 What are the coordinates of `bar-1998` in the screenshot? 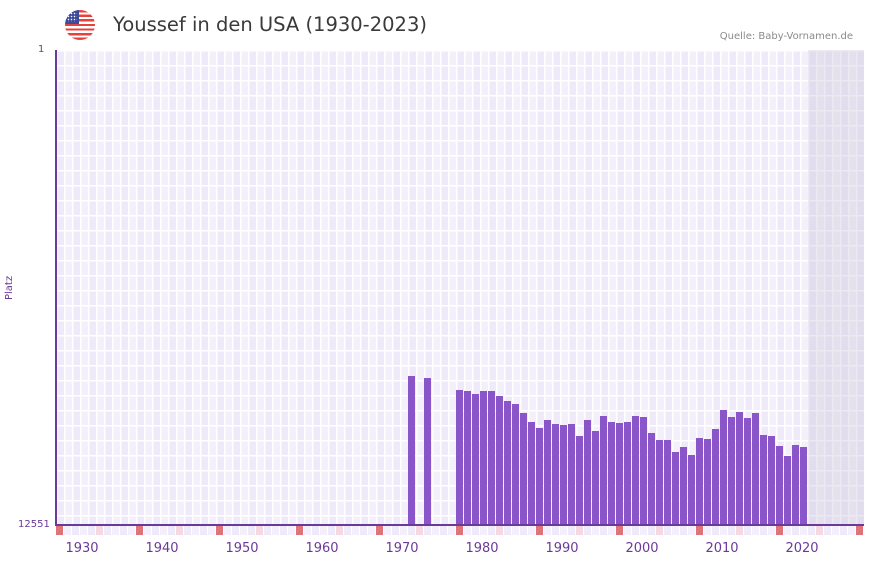 It's located at (611, 473).